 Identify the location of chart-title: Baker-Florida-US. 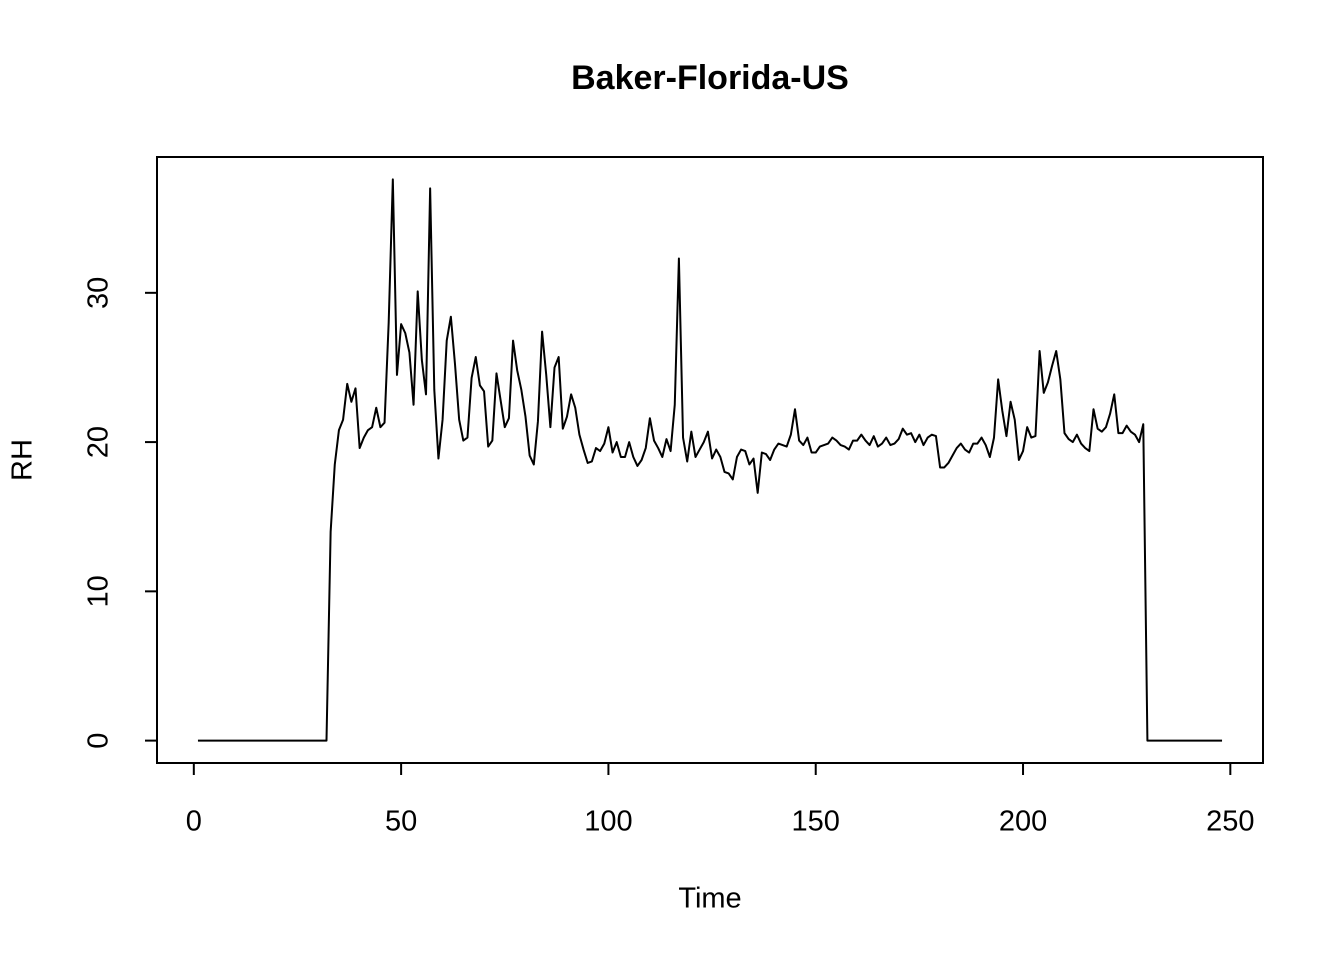
(710, 78).